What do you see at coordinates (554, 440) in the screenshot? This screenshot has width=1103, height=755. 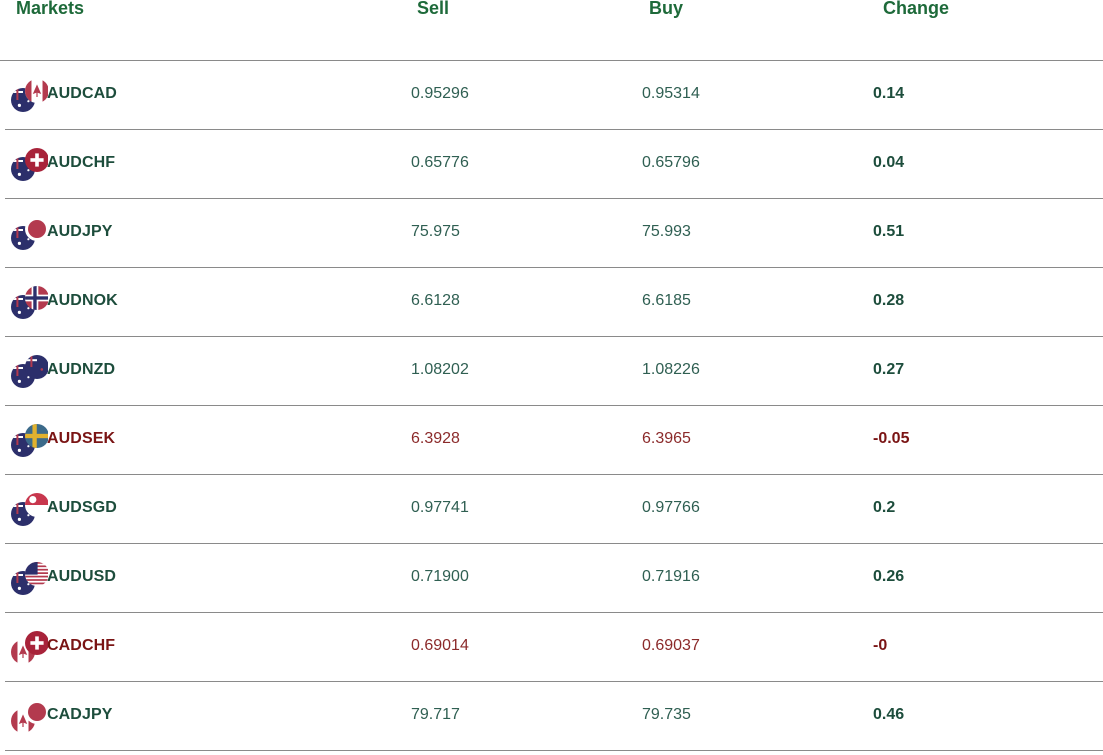 I see `table-row: AUDSEK 6.3928 6.3965 -0.05` at bounding box center [554, 440].